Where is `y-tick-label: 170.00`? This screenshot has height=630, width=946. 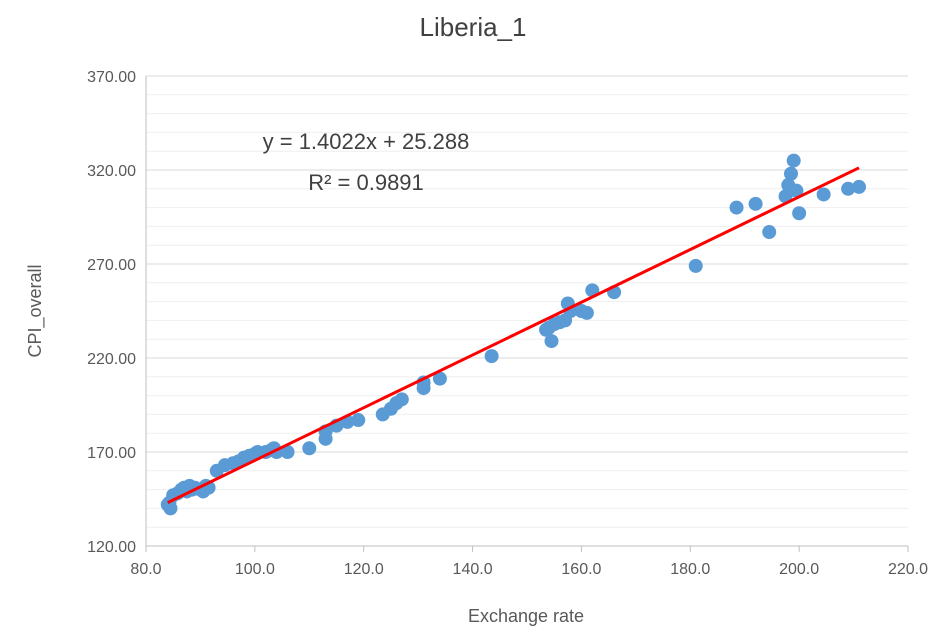
y-tick-label: 170.00 is located at coordinates (111, 453).